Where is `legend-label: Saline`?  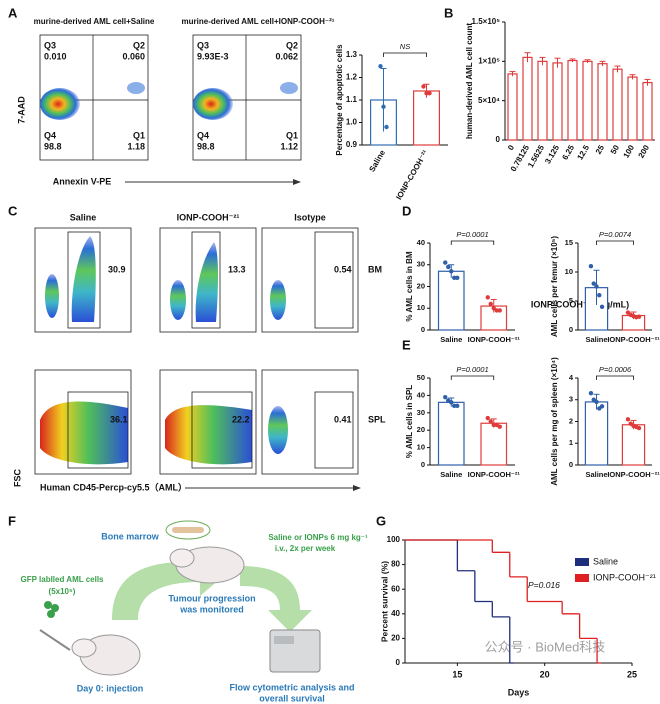
legend-label: Saline is located at coordinates (605, 561).